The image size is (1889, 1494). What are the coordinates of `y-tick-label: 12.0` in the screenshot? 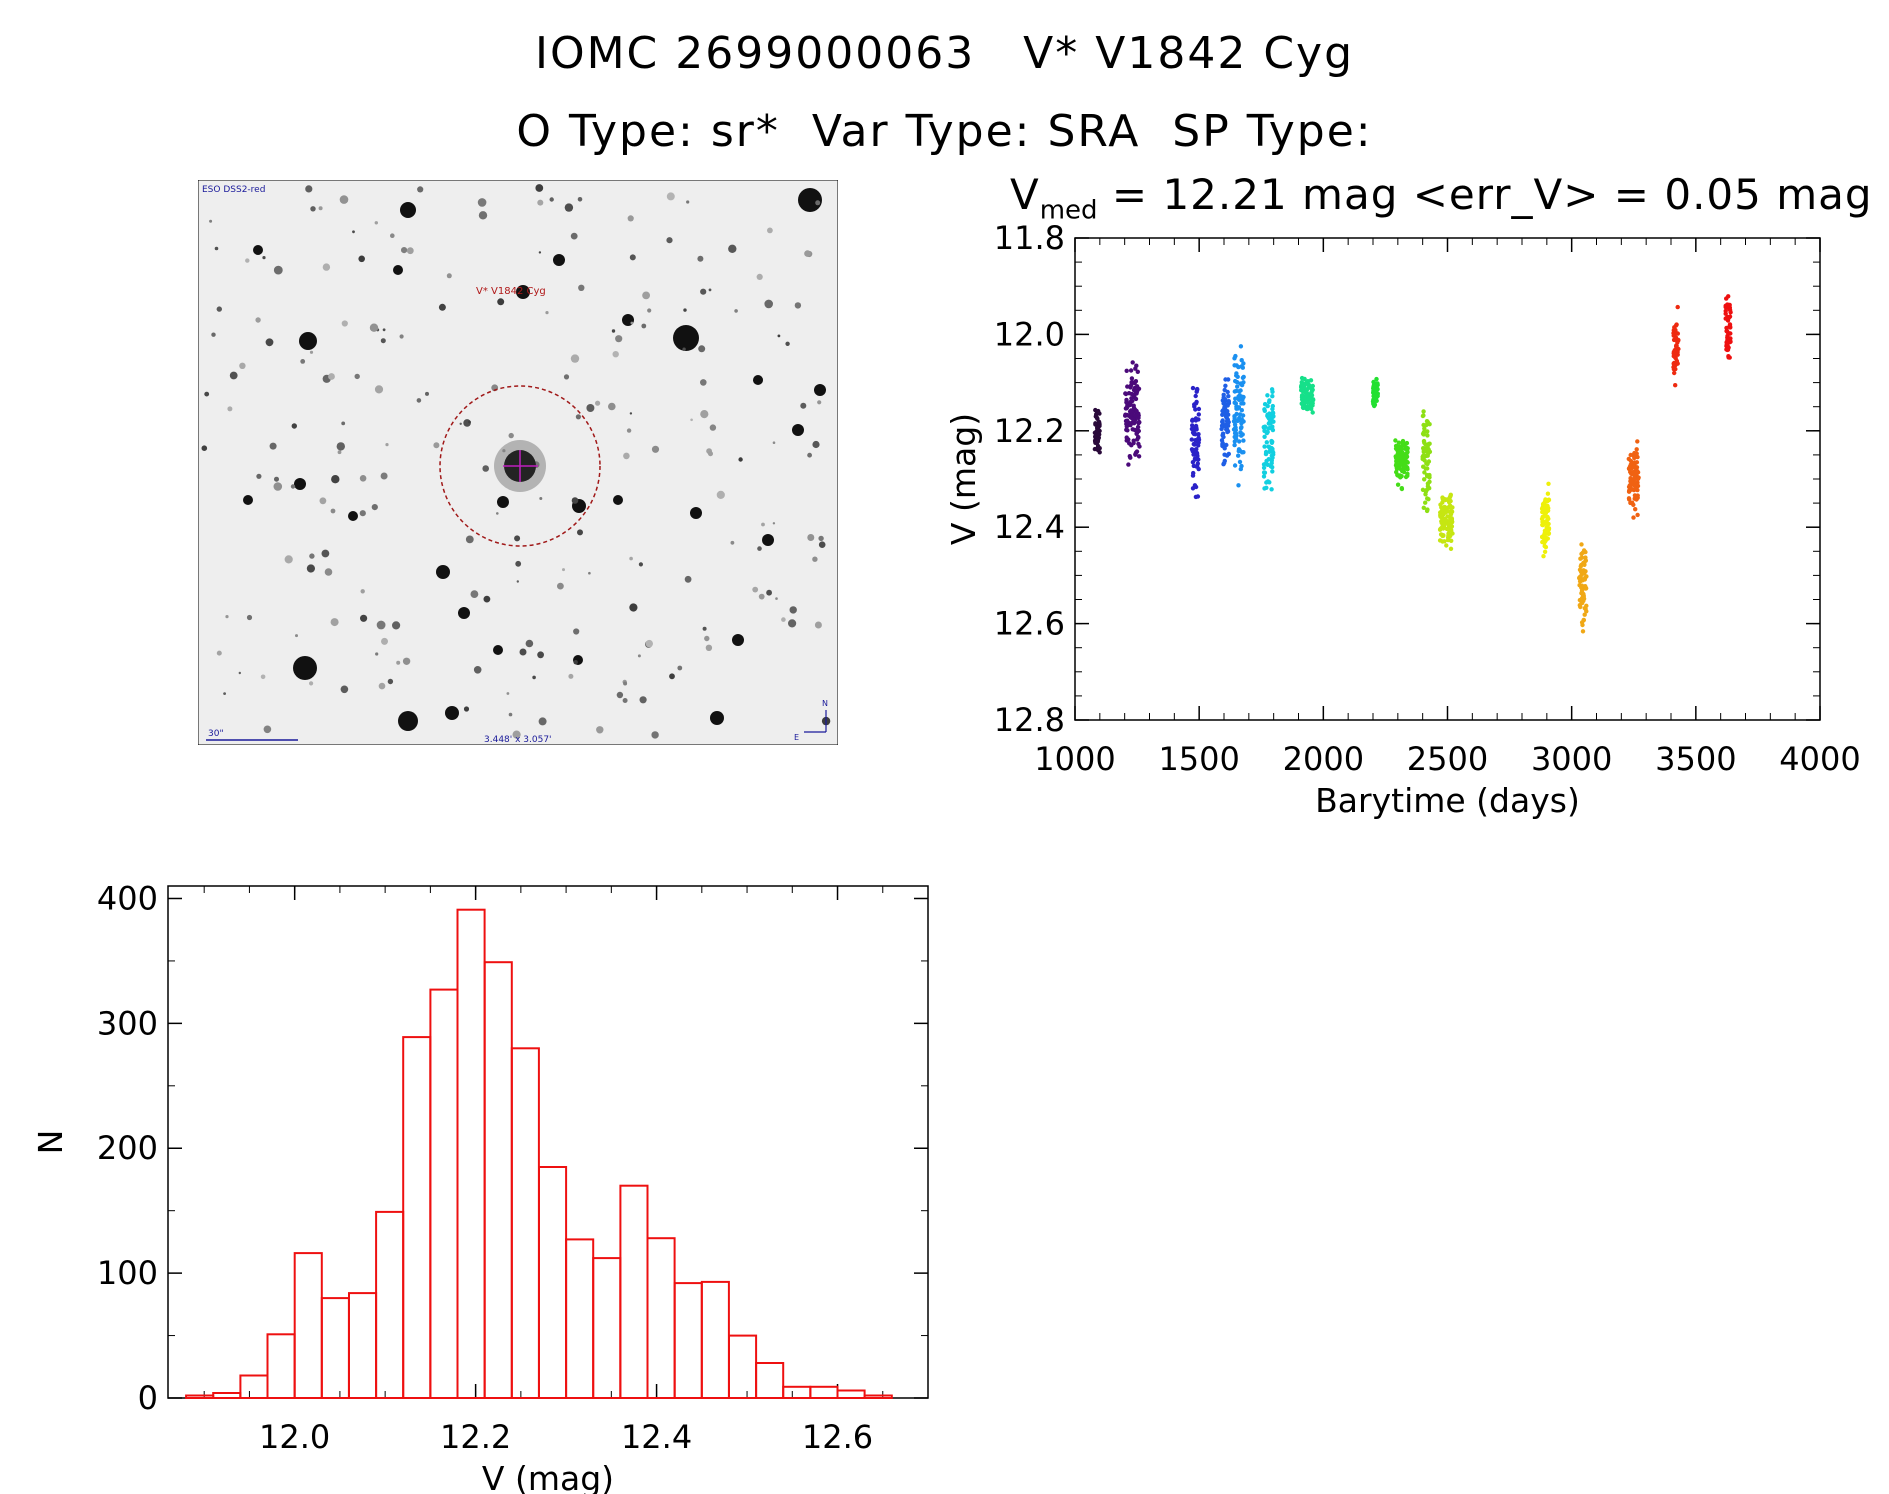 It's located at (1029, 334).